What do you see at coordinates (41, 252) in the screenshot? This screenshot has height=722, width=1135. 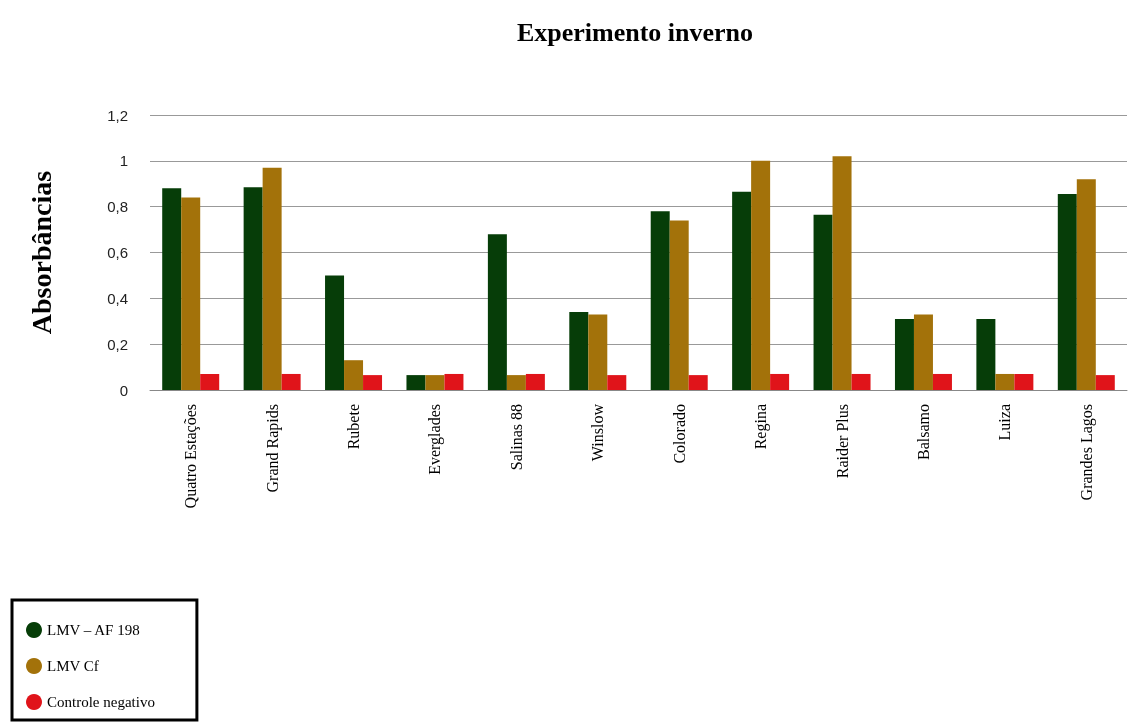 I see `y-axis-title: Absorbâncias` at bounding box center [41, 252].